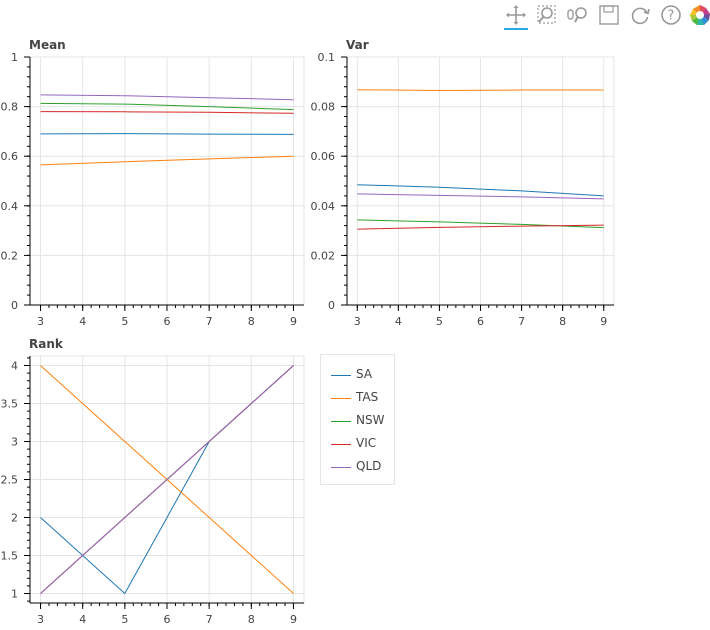  I want to click on series-line-nsw, so click(167, 106).